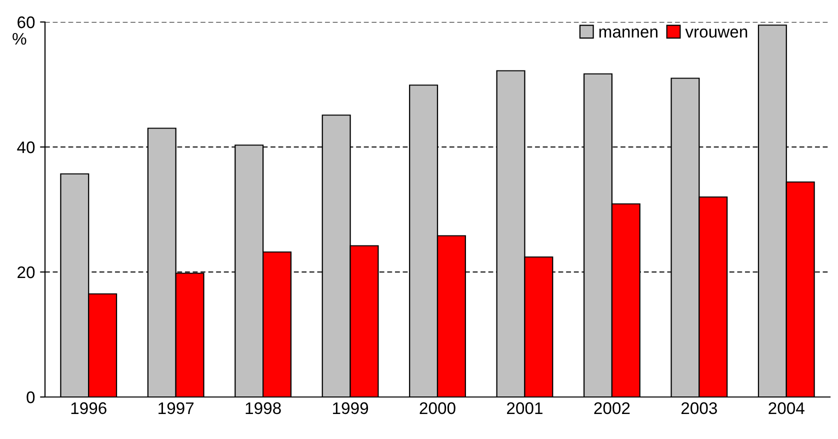 Image resolution: width=838 pixels, height=439 pixels. Describe the element at coordinates (786, 408) in the screenshot. I see `x-tick-label: 2004` at that location.